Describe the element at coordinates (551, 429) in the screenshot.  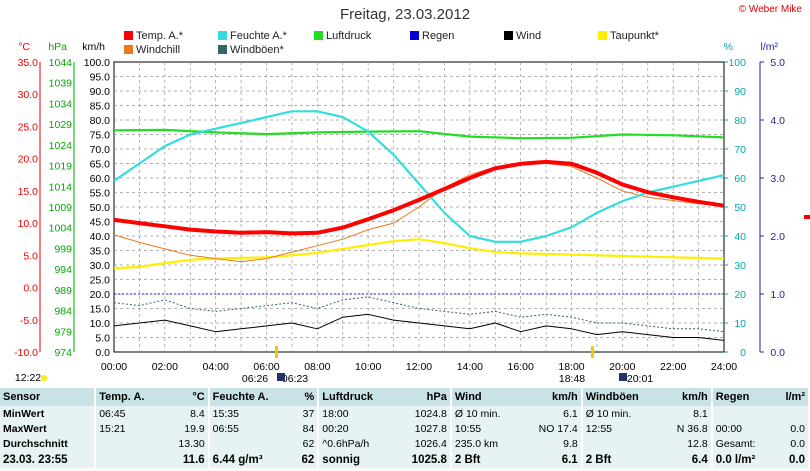
I see `table-cell: NO 17.4` at that location.